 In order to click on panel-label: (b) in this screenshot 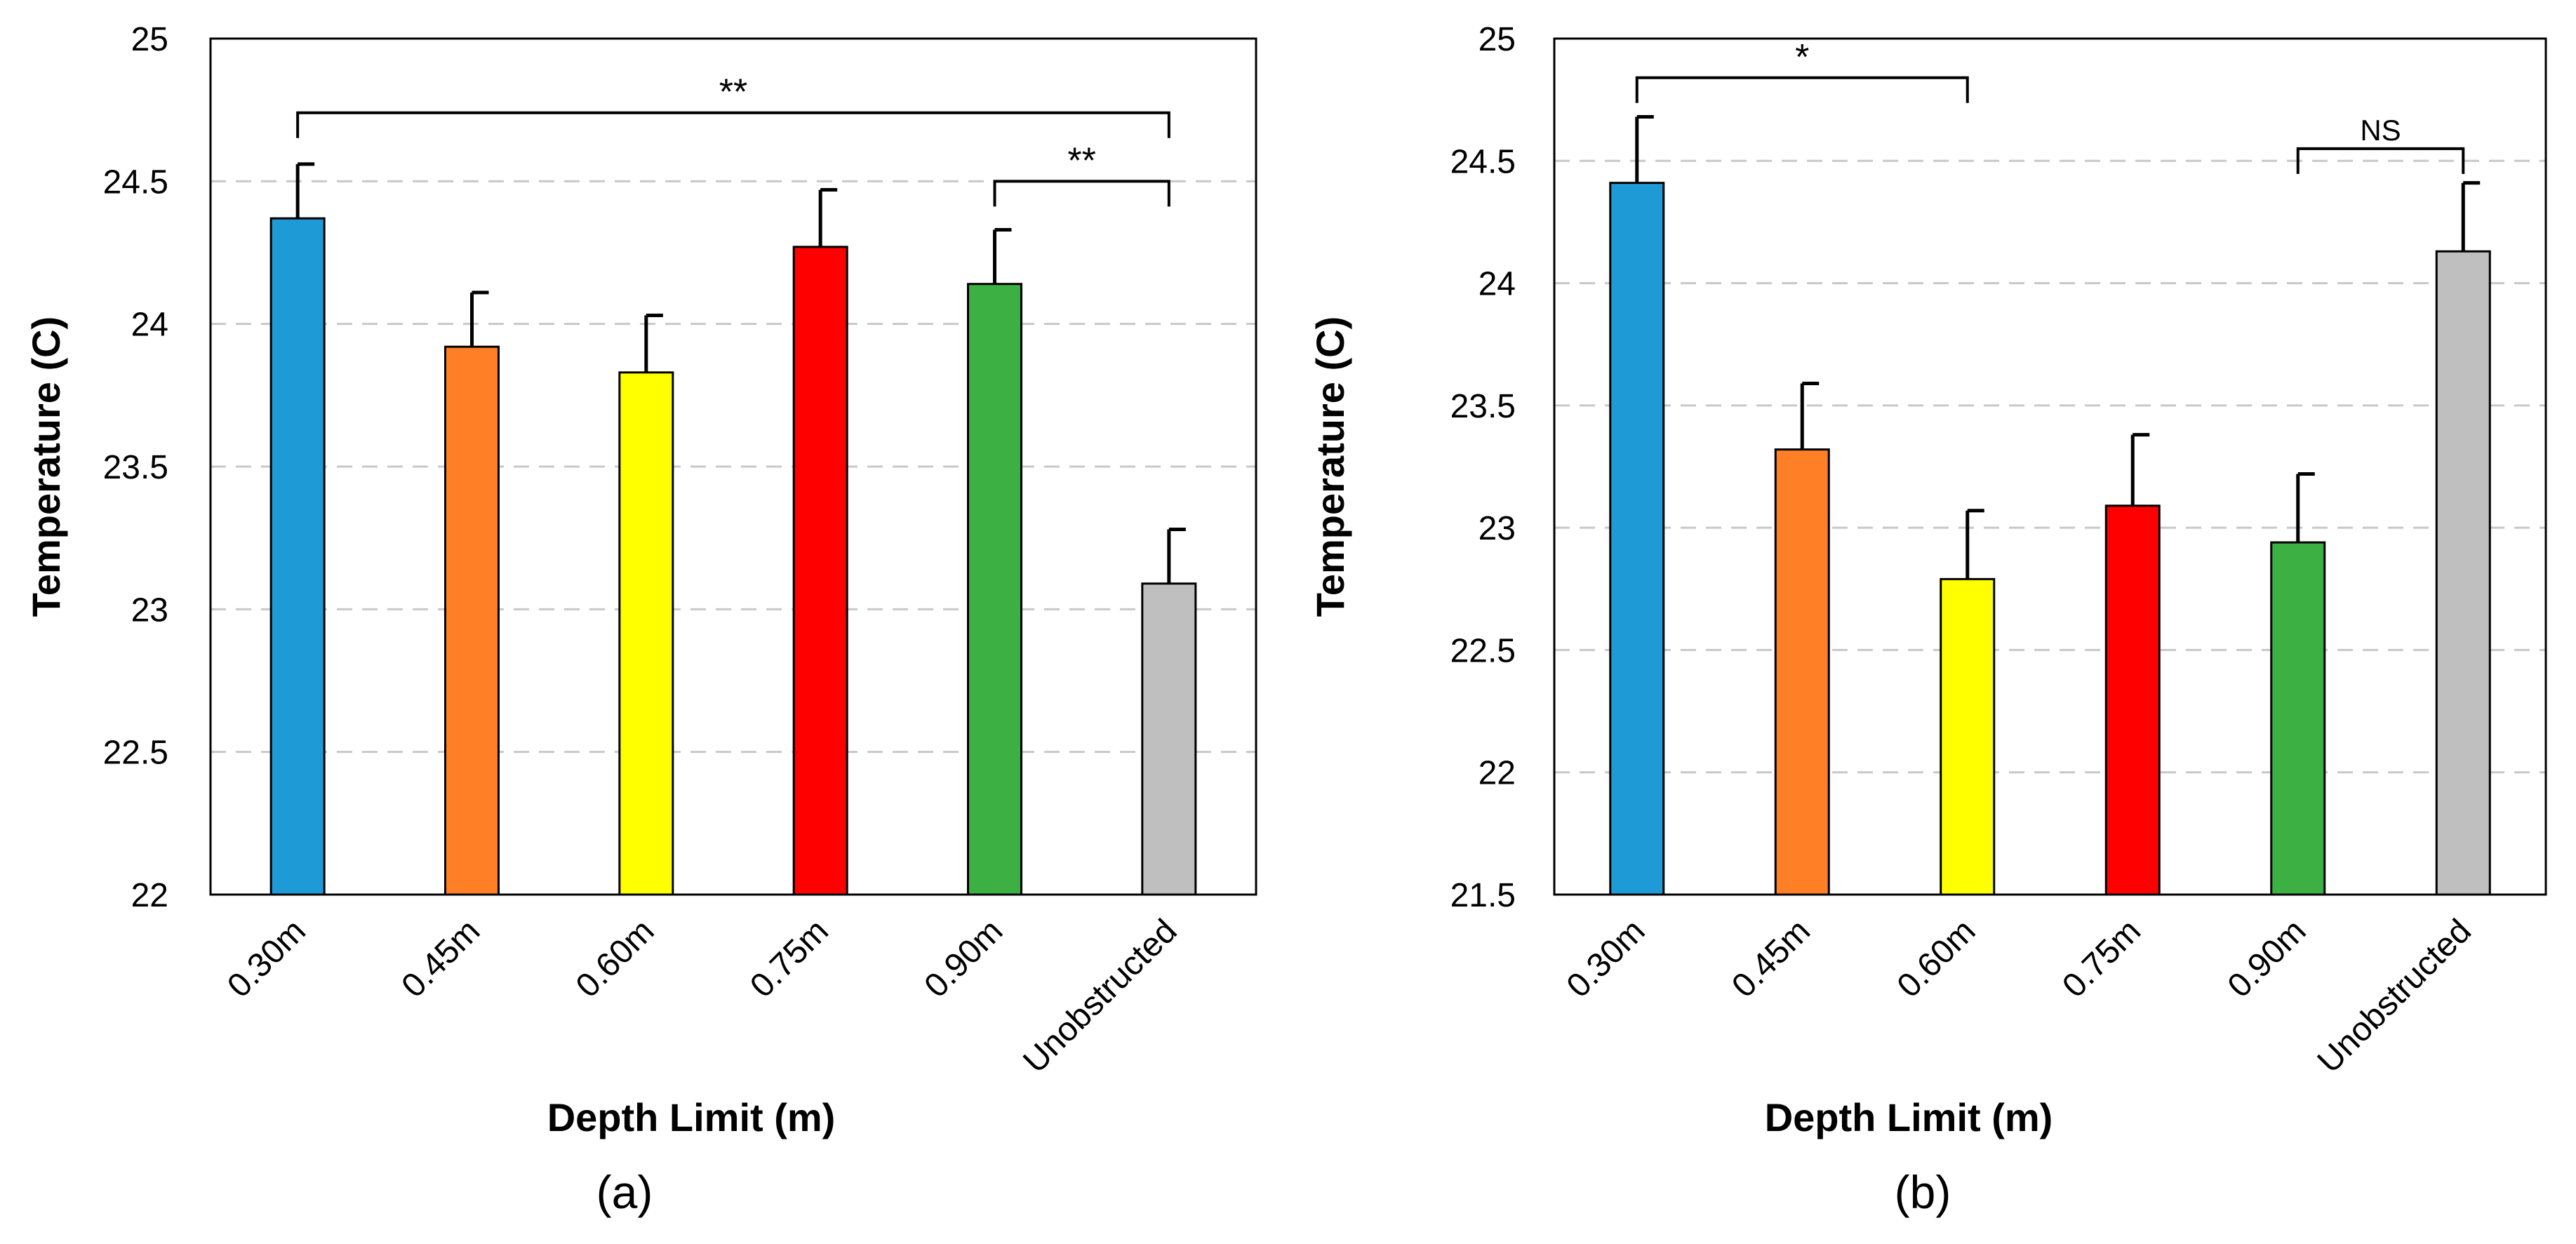, I will do `click(1923, 1192)`.